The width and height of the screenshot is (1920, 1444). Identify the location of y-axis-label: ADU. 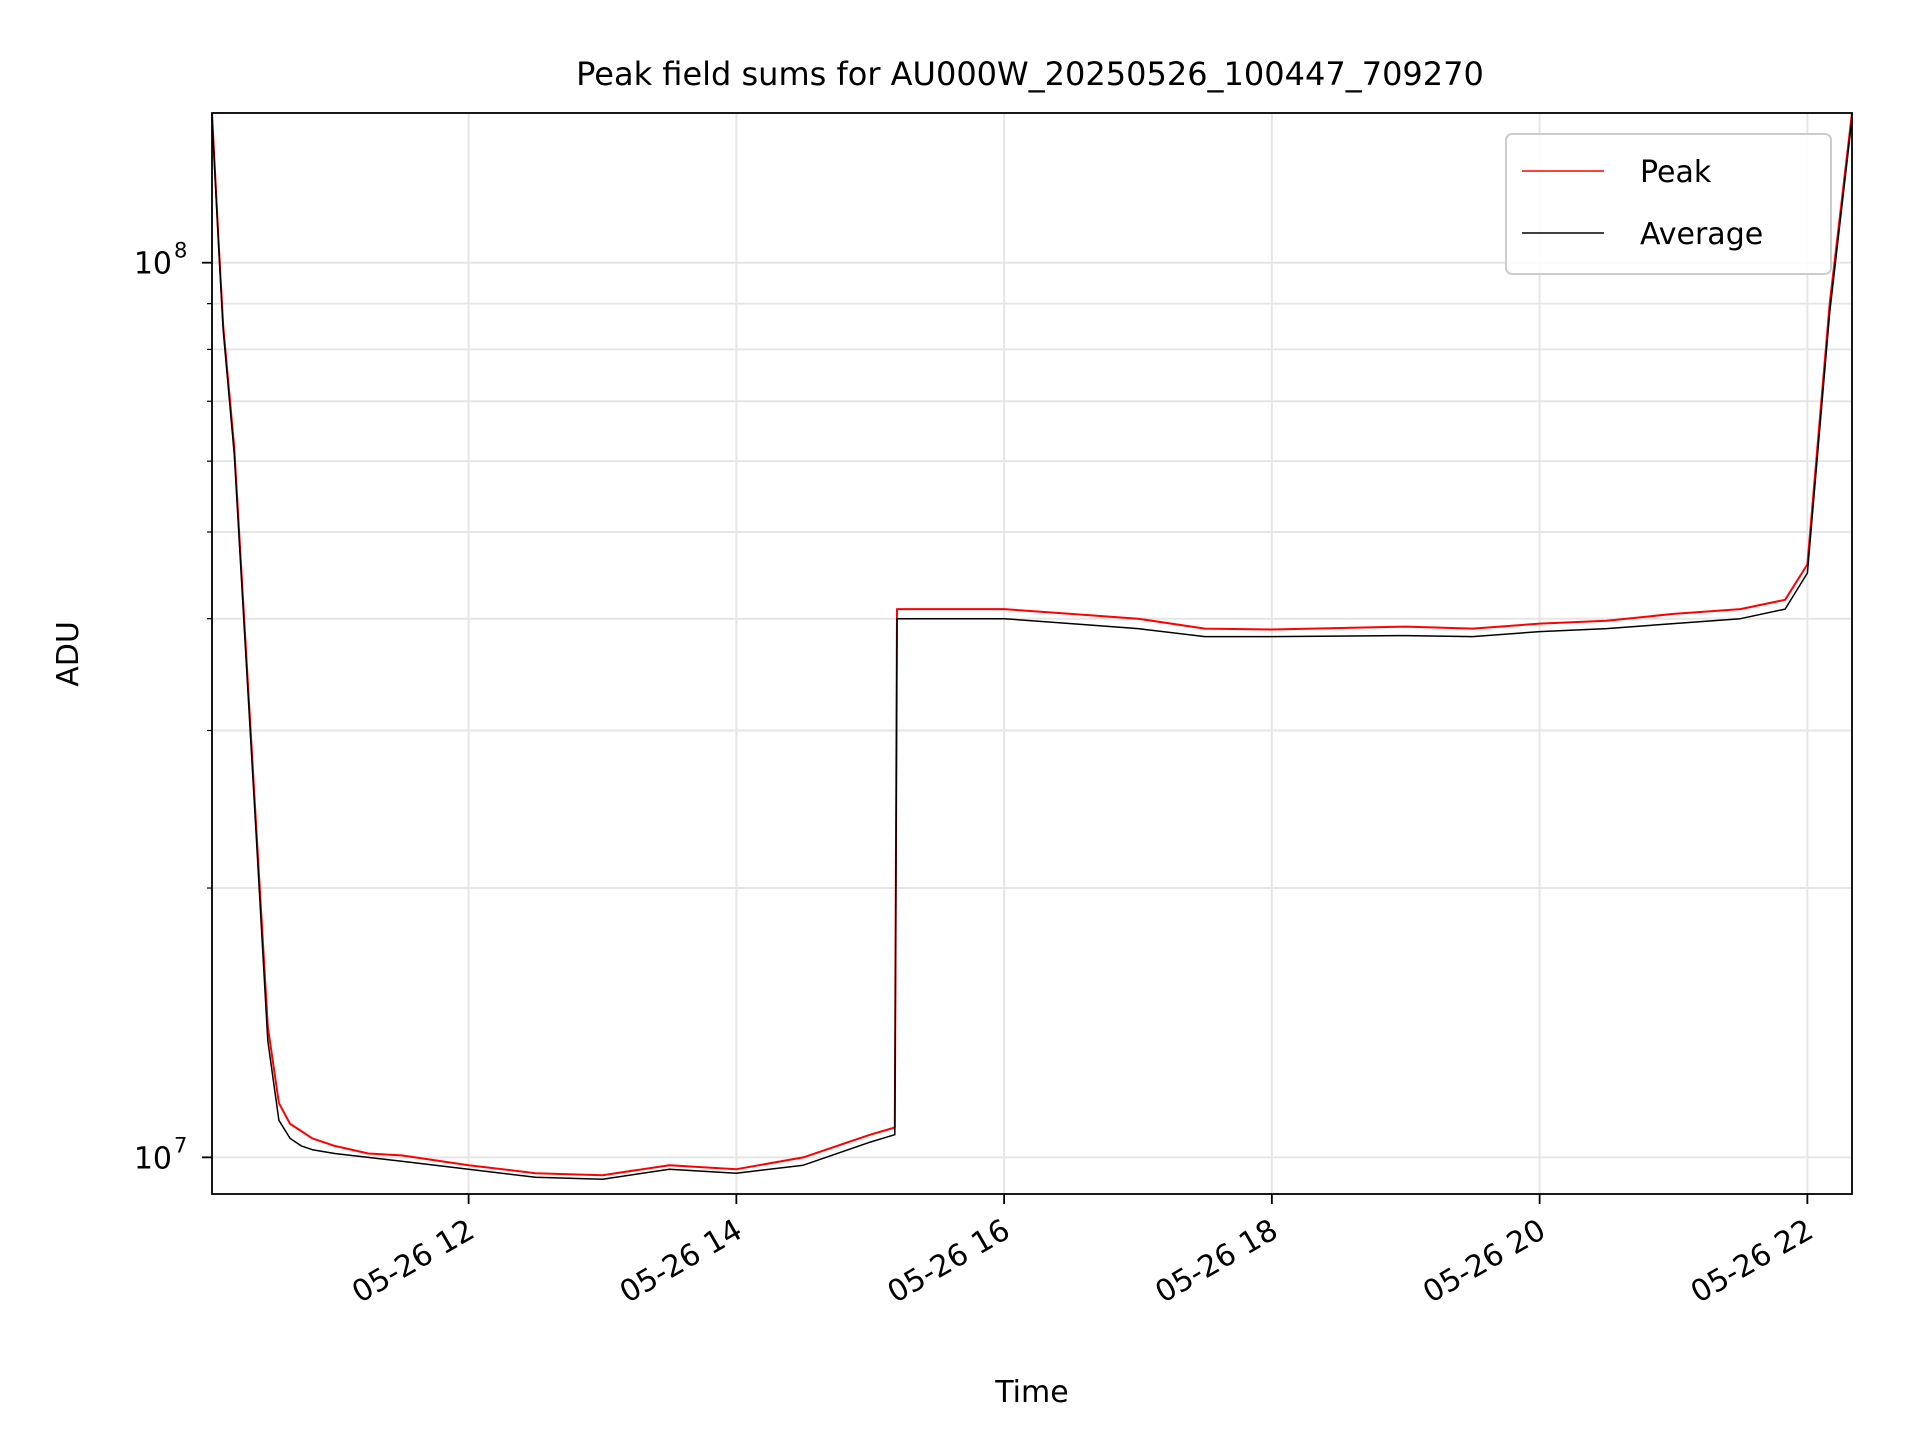
(68, 654).